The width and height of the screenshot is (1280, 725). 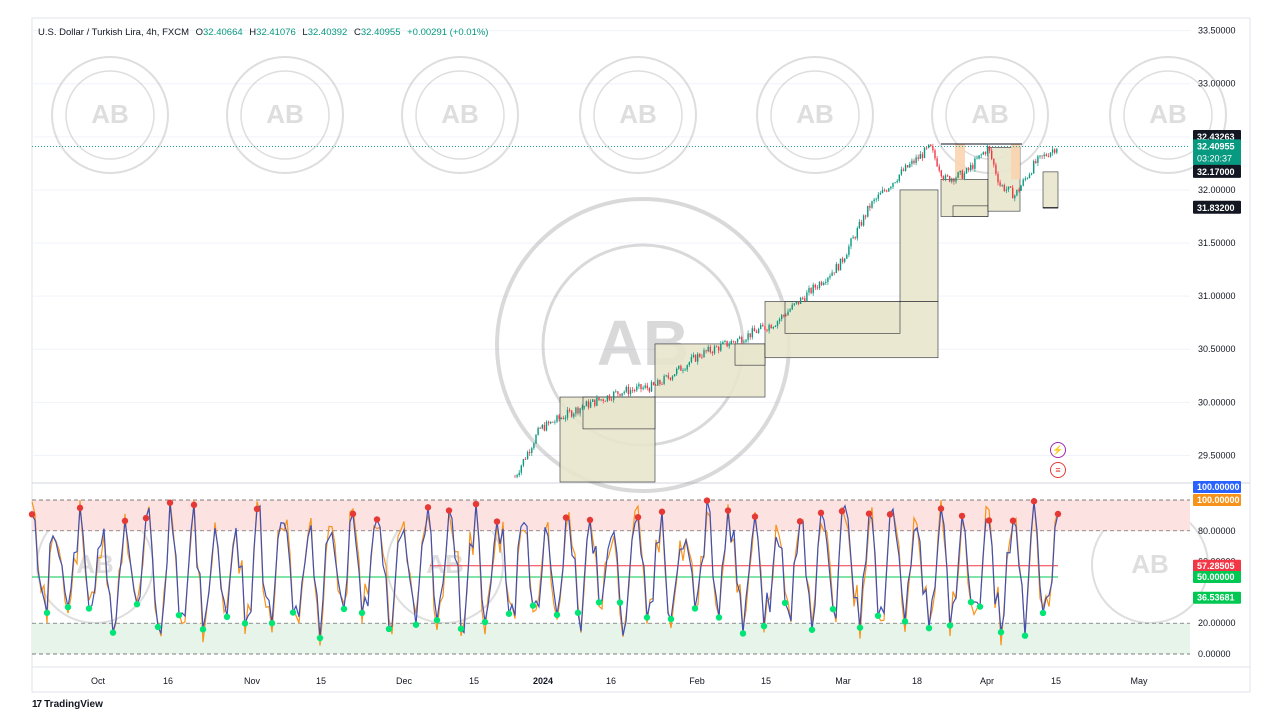 I want to click on time-axis-label: Apr, so click(x=987, y=681).